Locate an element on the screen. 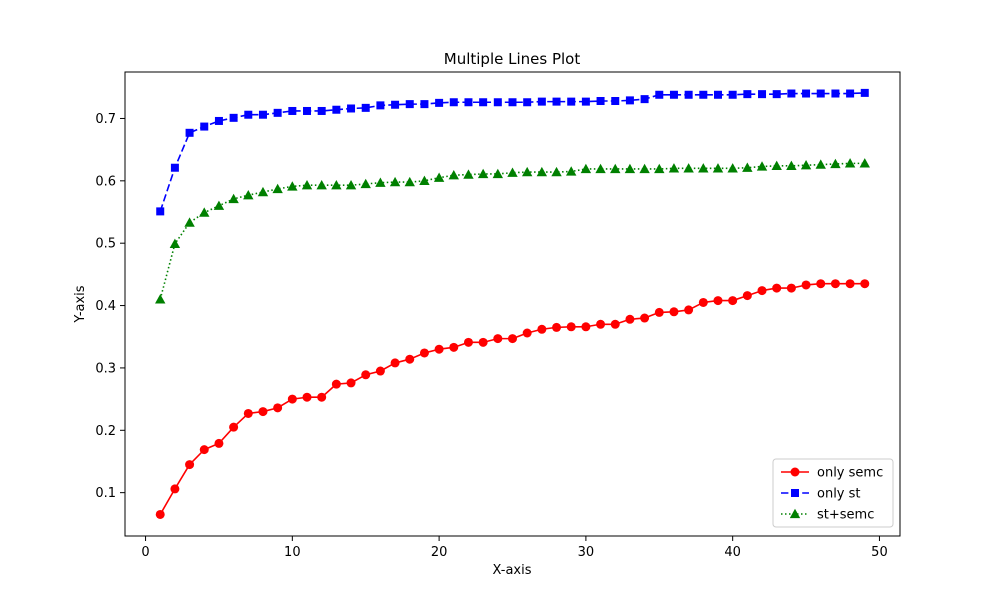 This screenshot has width=1000, height=604. y-tick-label: 0.2 is located at coordinates (105, 431).